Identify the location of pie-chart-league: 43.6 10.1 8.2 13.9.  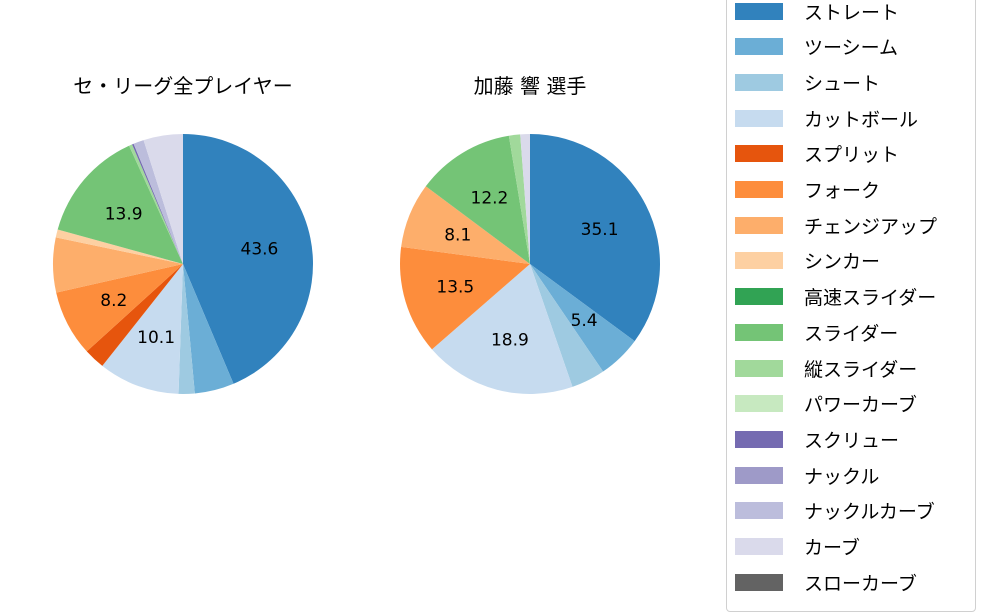
(182, 264).